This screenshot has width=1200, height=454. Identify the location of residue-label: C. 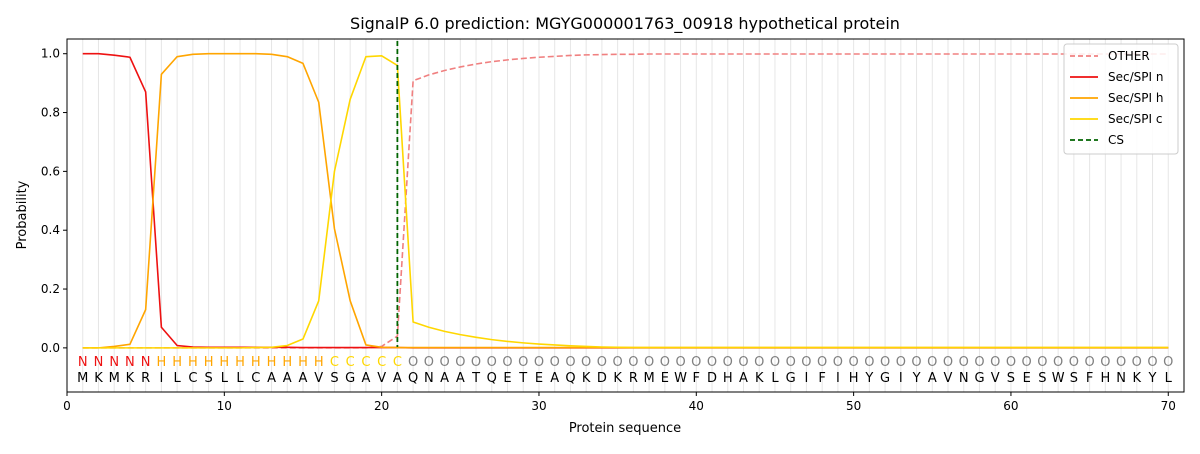
(192, 378).